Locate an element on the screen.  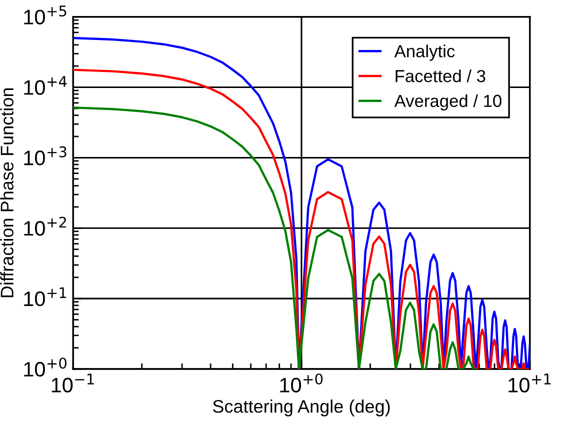
legend-label: Facetted / 3 is located at coordinates (441, 75).